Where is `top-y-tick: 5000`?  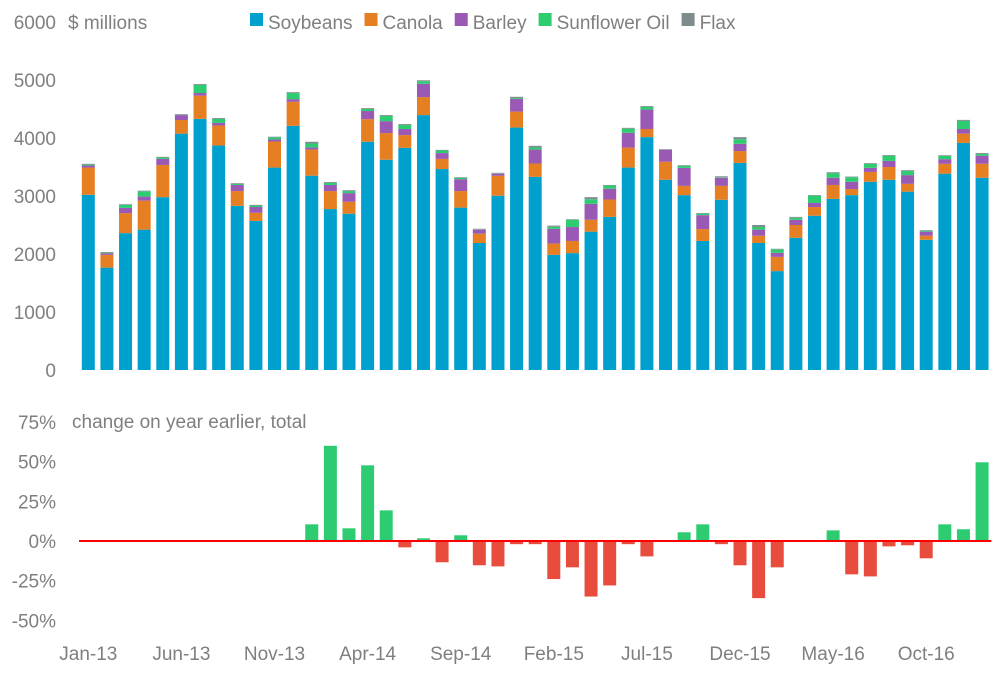 top-y-tick: 5000 is located at coordinates (35, 81).